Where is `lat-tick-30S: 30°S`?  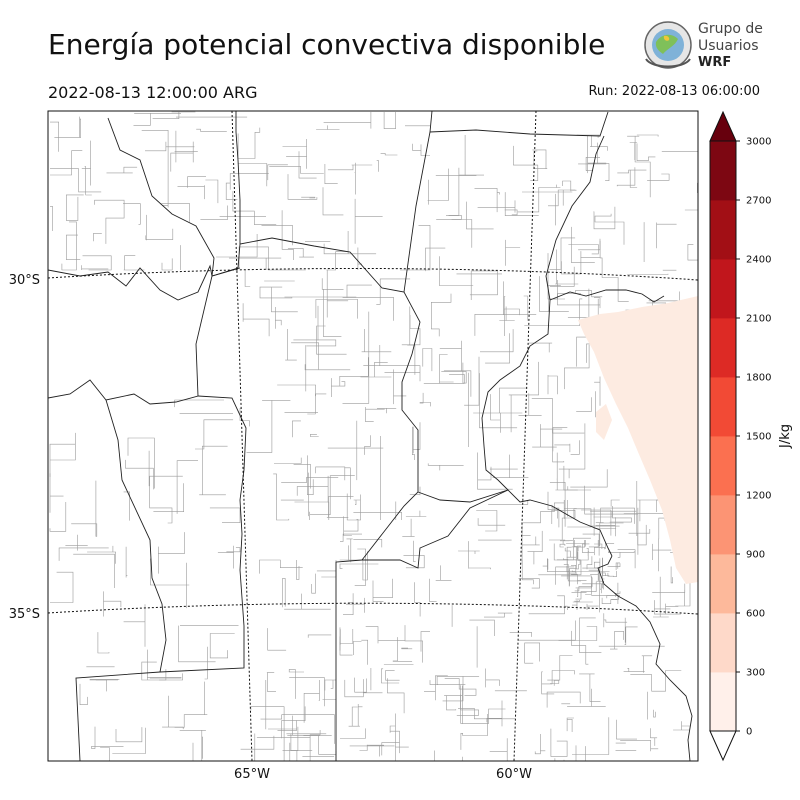
lat-tick-30S: 30°S is located at coordinates (24, 280).